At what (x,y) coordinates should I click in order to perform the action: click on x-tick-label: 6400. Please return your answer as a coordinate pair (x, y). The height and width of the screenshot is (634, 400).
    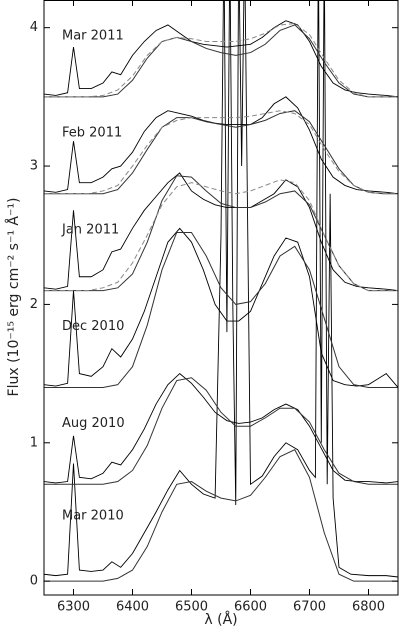
    Looking at the image, I should click on (132, 607).